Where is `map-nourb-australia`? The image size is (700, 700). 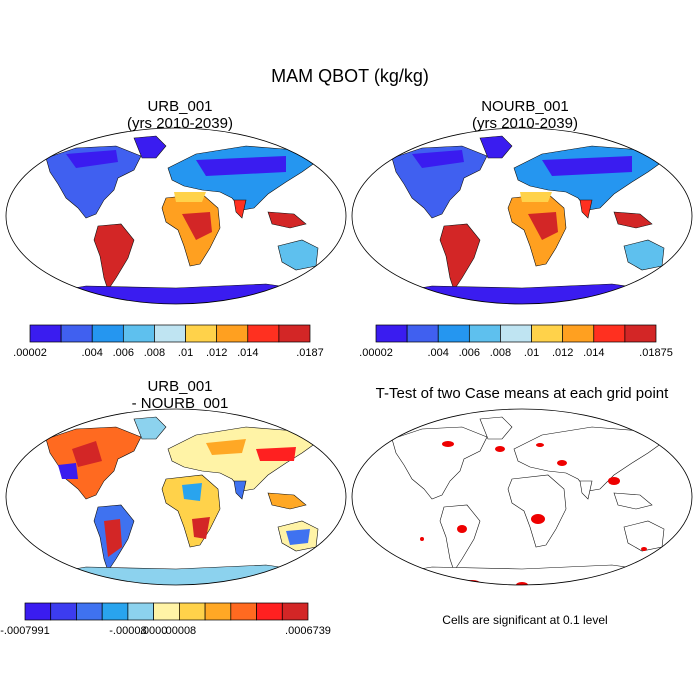 map-nourb-australia is located at coordinates (644, 255).